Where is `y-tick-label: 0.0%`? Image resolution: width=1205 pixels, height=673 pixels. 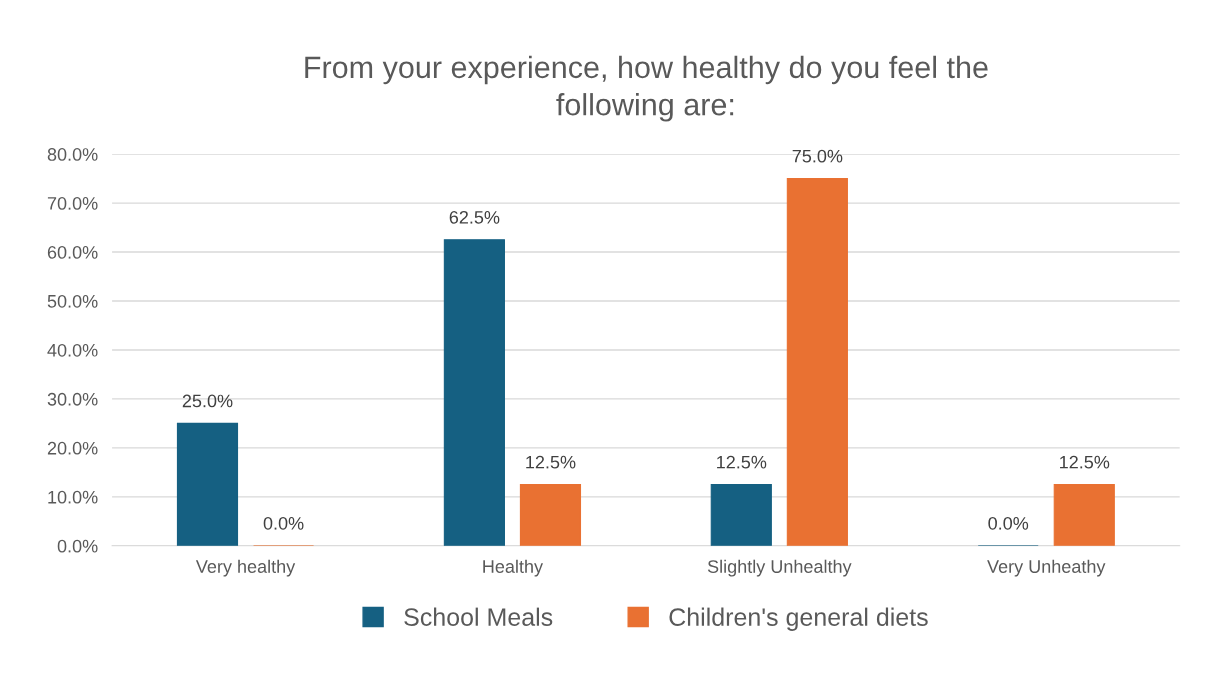 y-tick-label: 0.0% is located at coordinates (77, 546).